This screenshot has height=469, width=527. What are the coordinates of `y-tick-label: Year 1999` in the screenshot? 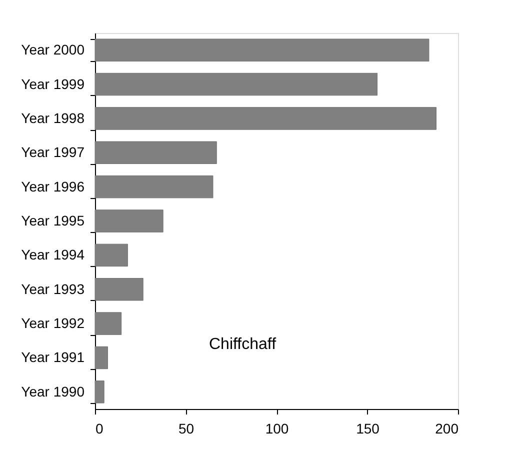 It's located at (53, 84).